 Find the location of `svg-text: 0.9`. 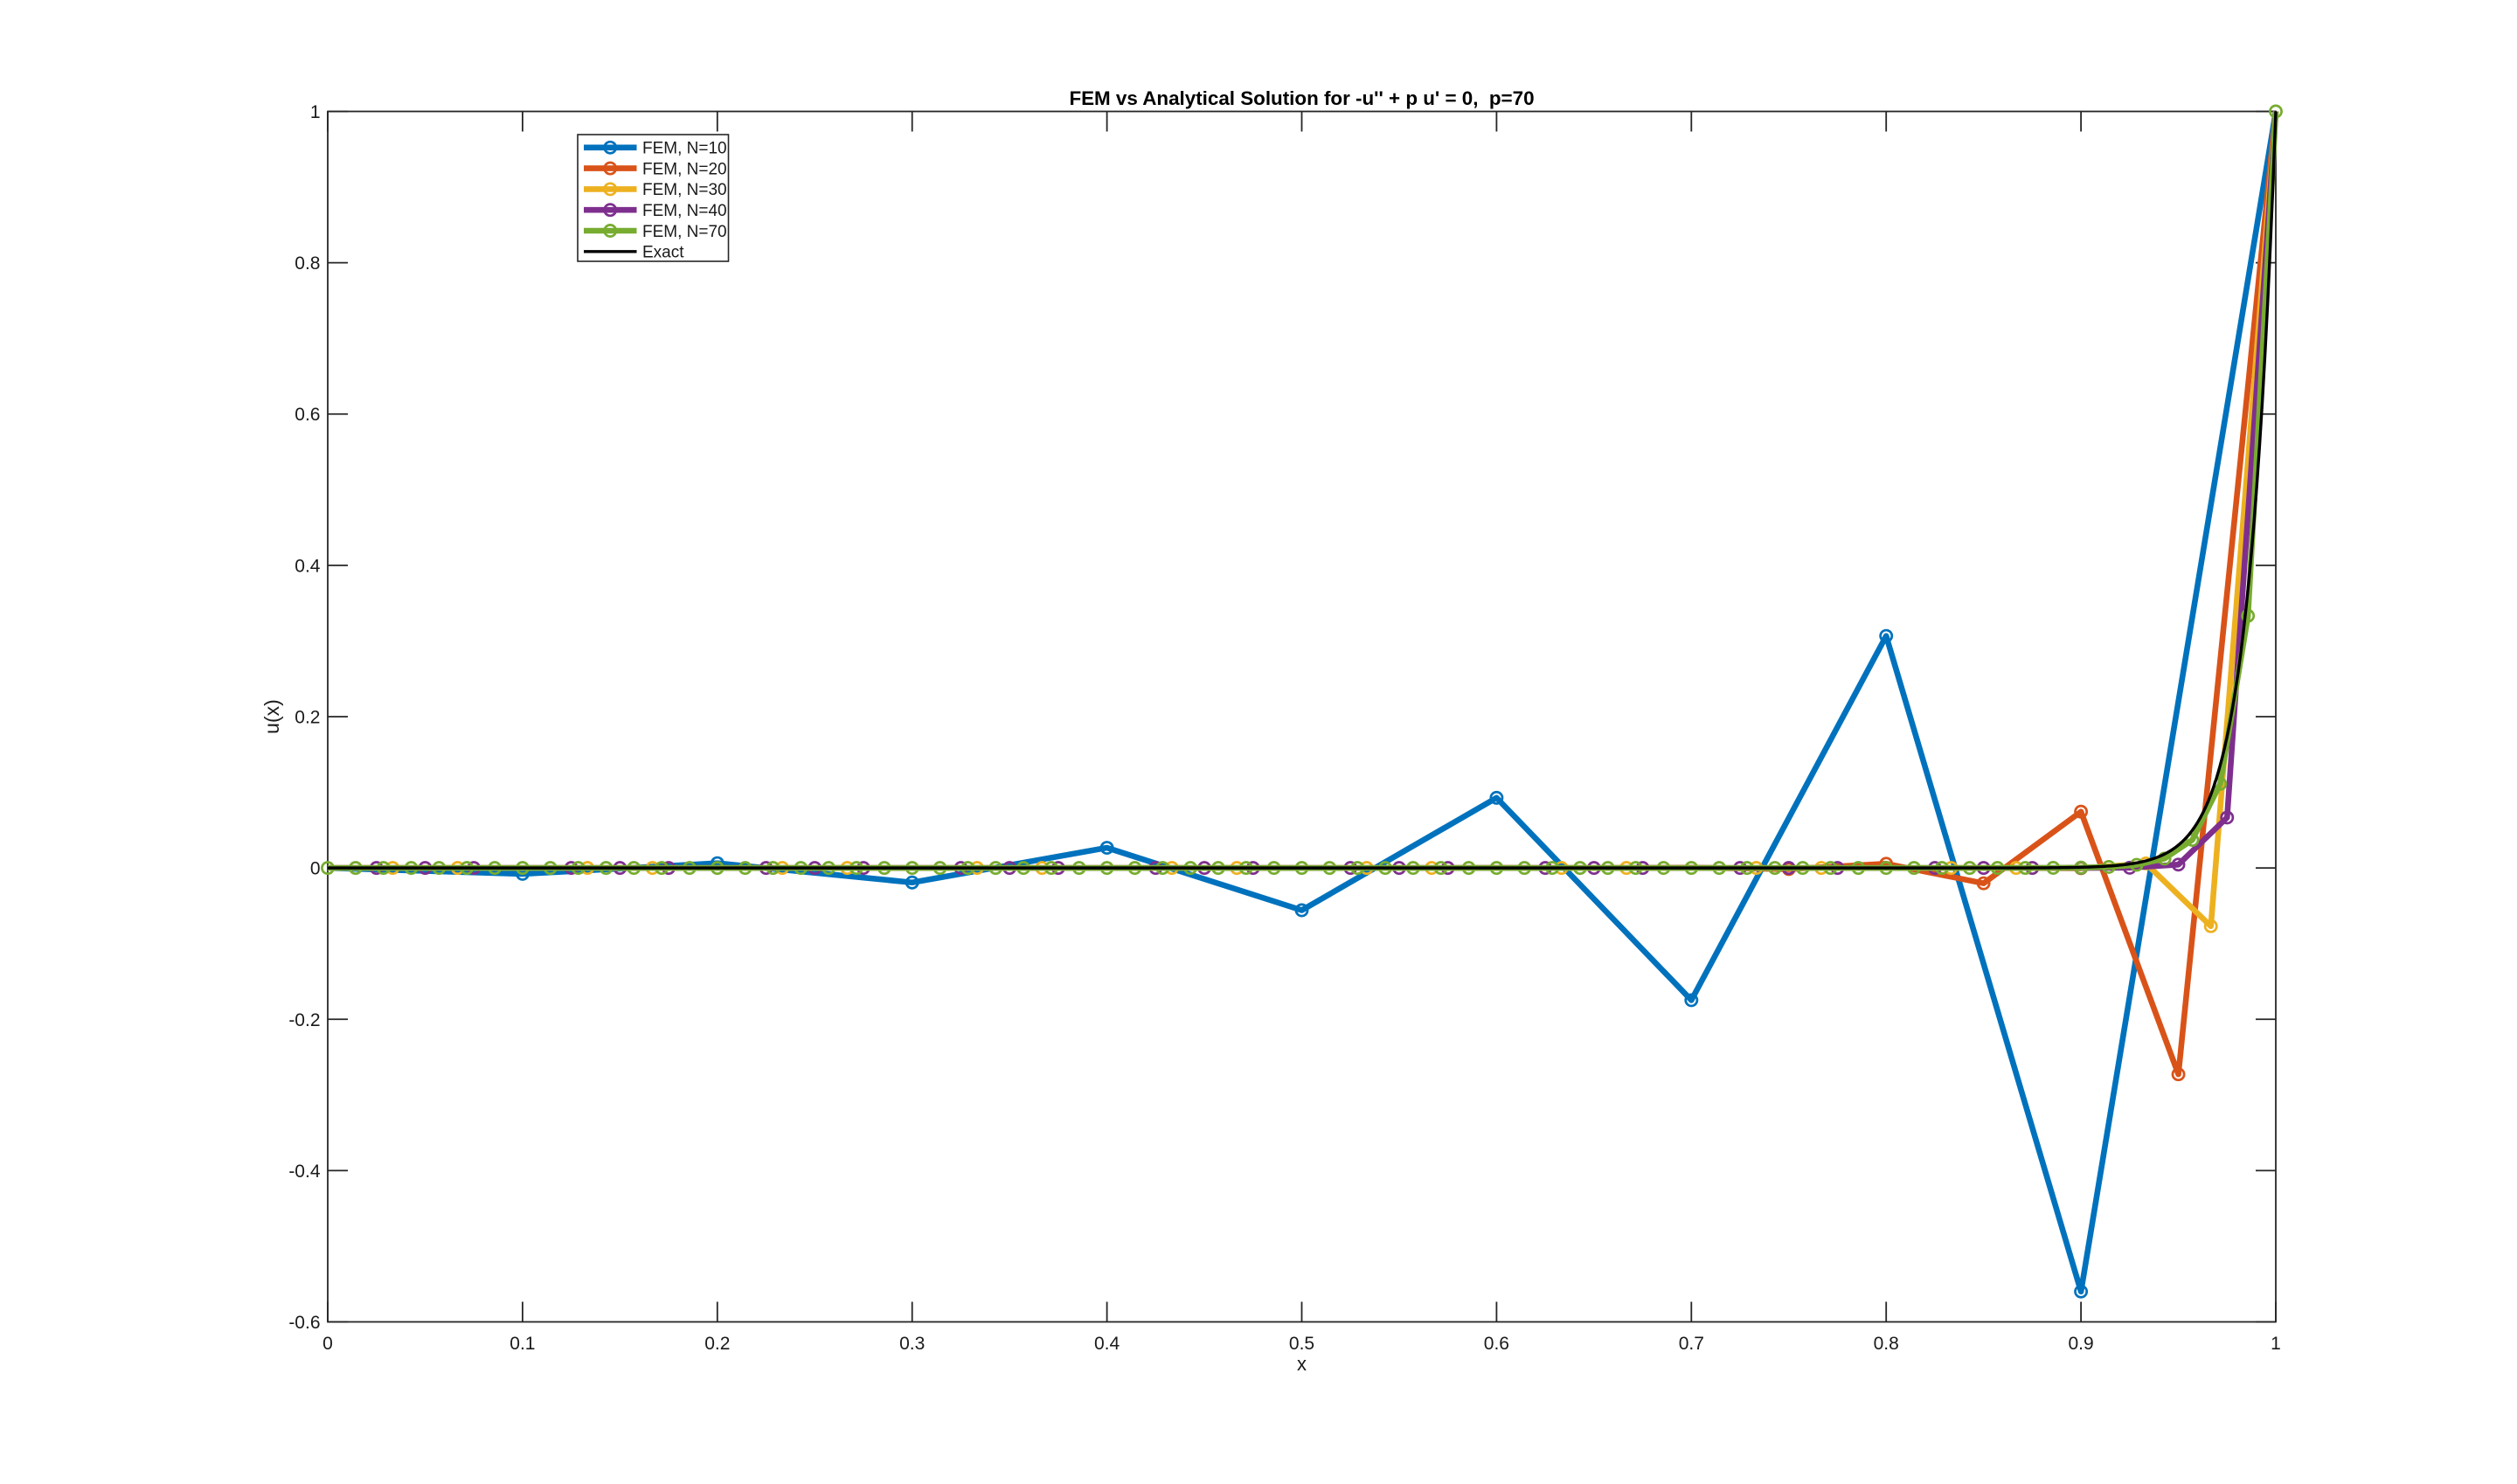

svg-text: 0.9 is located at coordinates (2080, 1344).